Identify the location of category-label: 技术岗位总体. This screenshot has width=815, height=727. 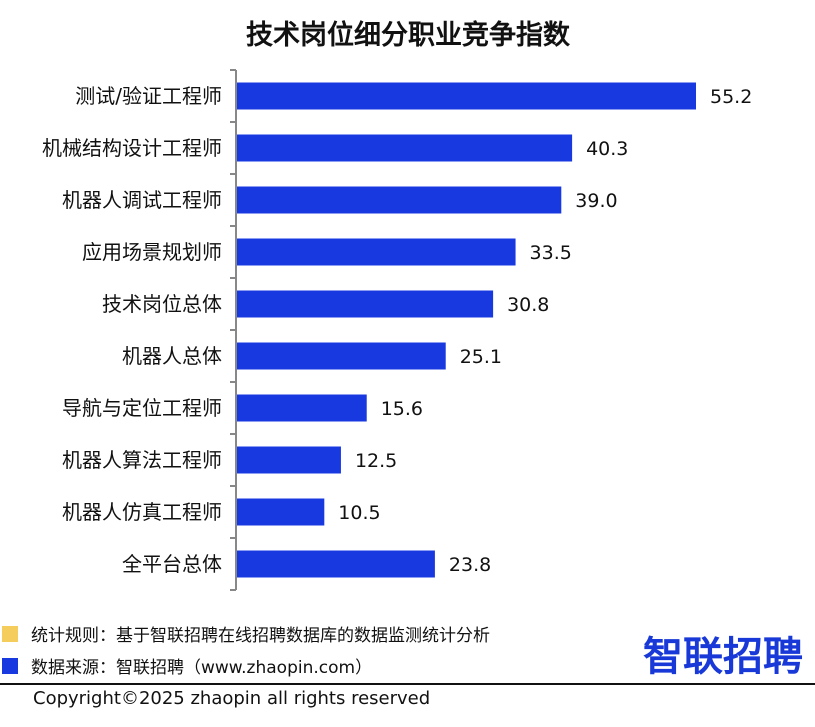
(162, 304).